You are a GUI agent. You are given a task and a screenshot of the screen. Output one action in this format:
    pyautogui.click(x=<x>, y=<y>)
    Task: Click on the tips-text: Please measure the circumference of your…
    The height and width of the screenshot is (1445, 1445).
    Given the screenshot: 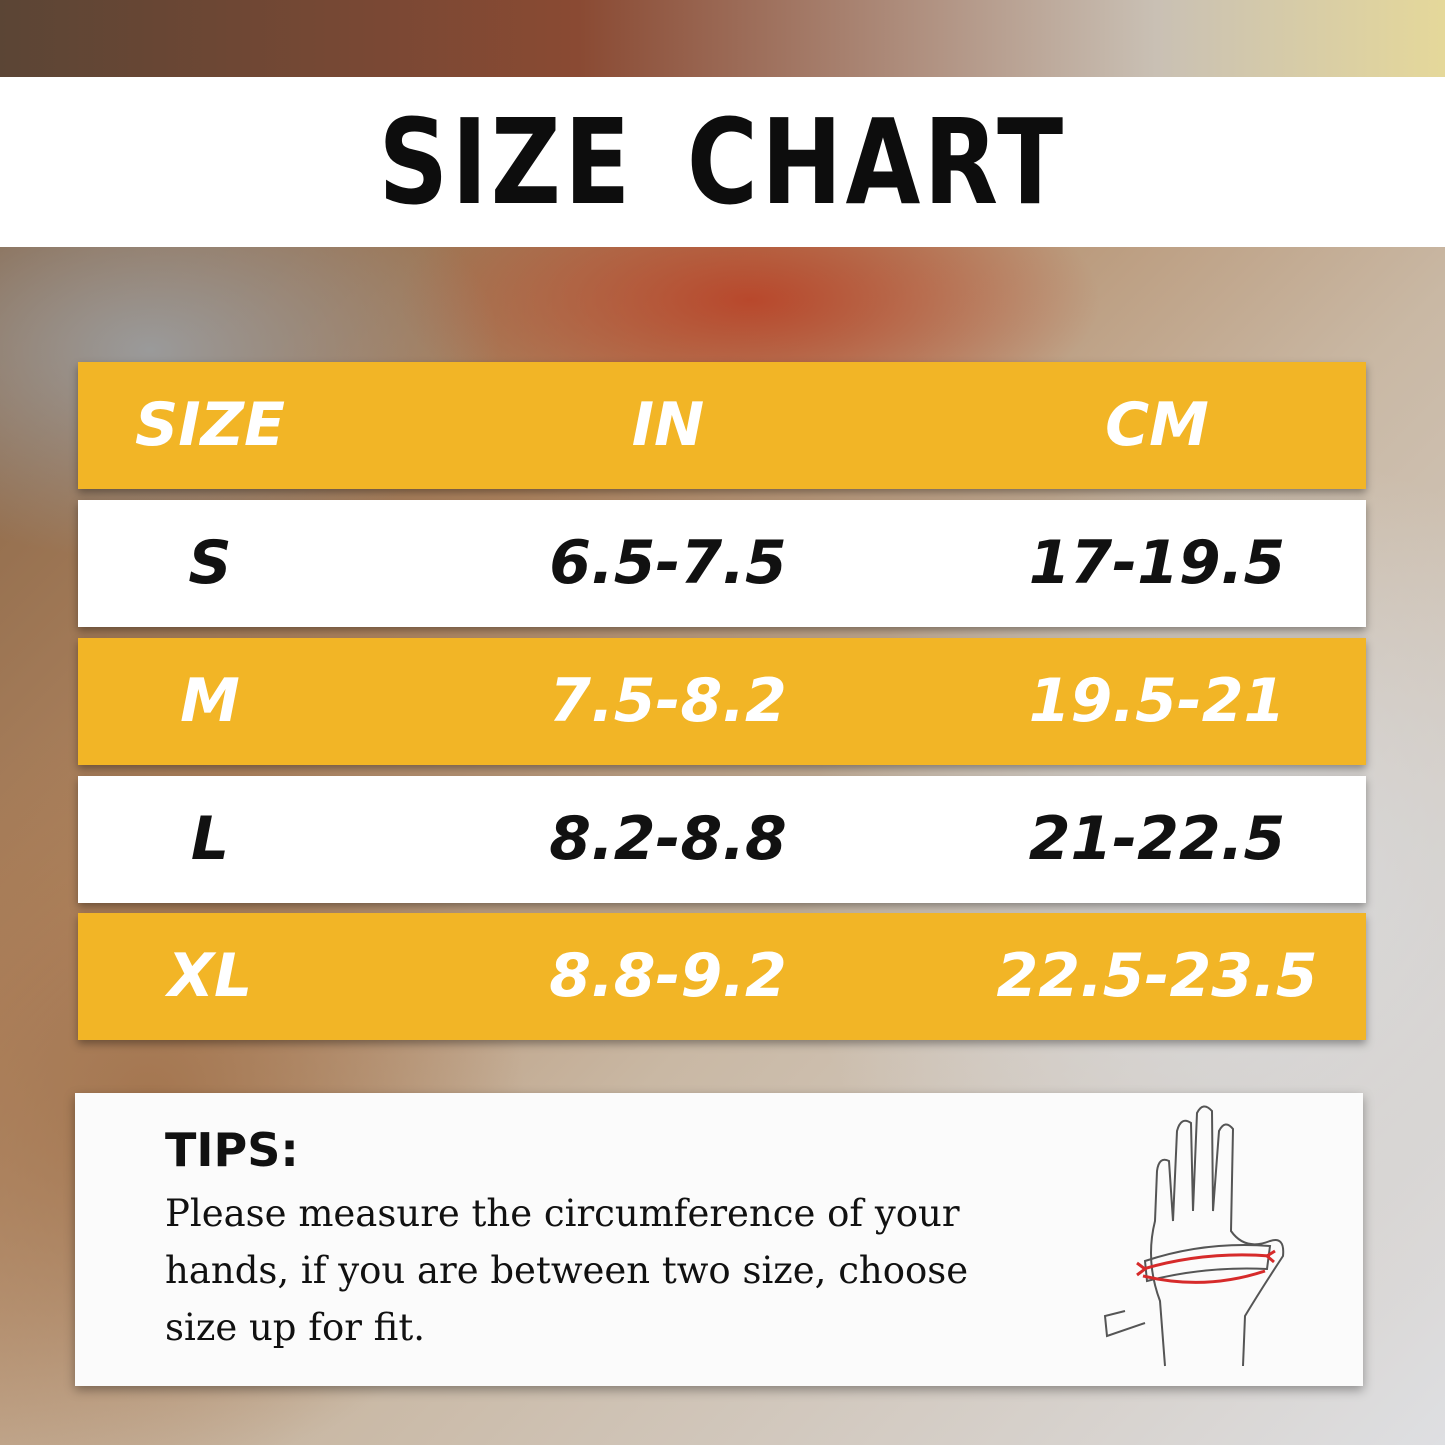 What is the action you would take?
    pyautogui.click(x=567, y=1270)
    